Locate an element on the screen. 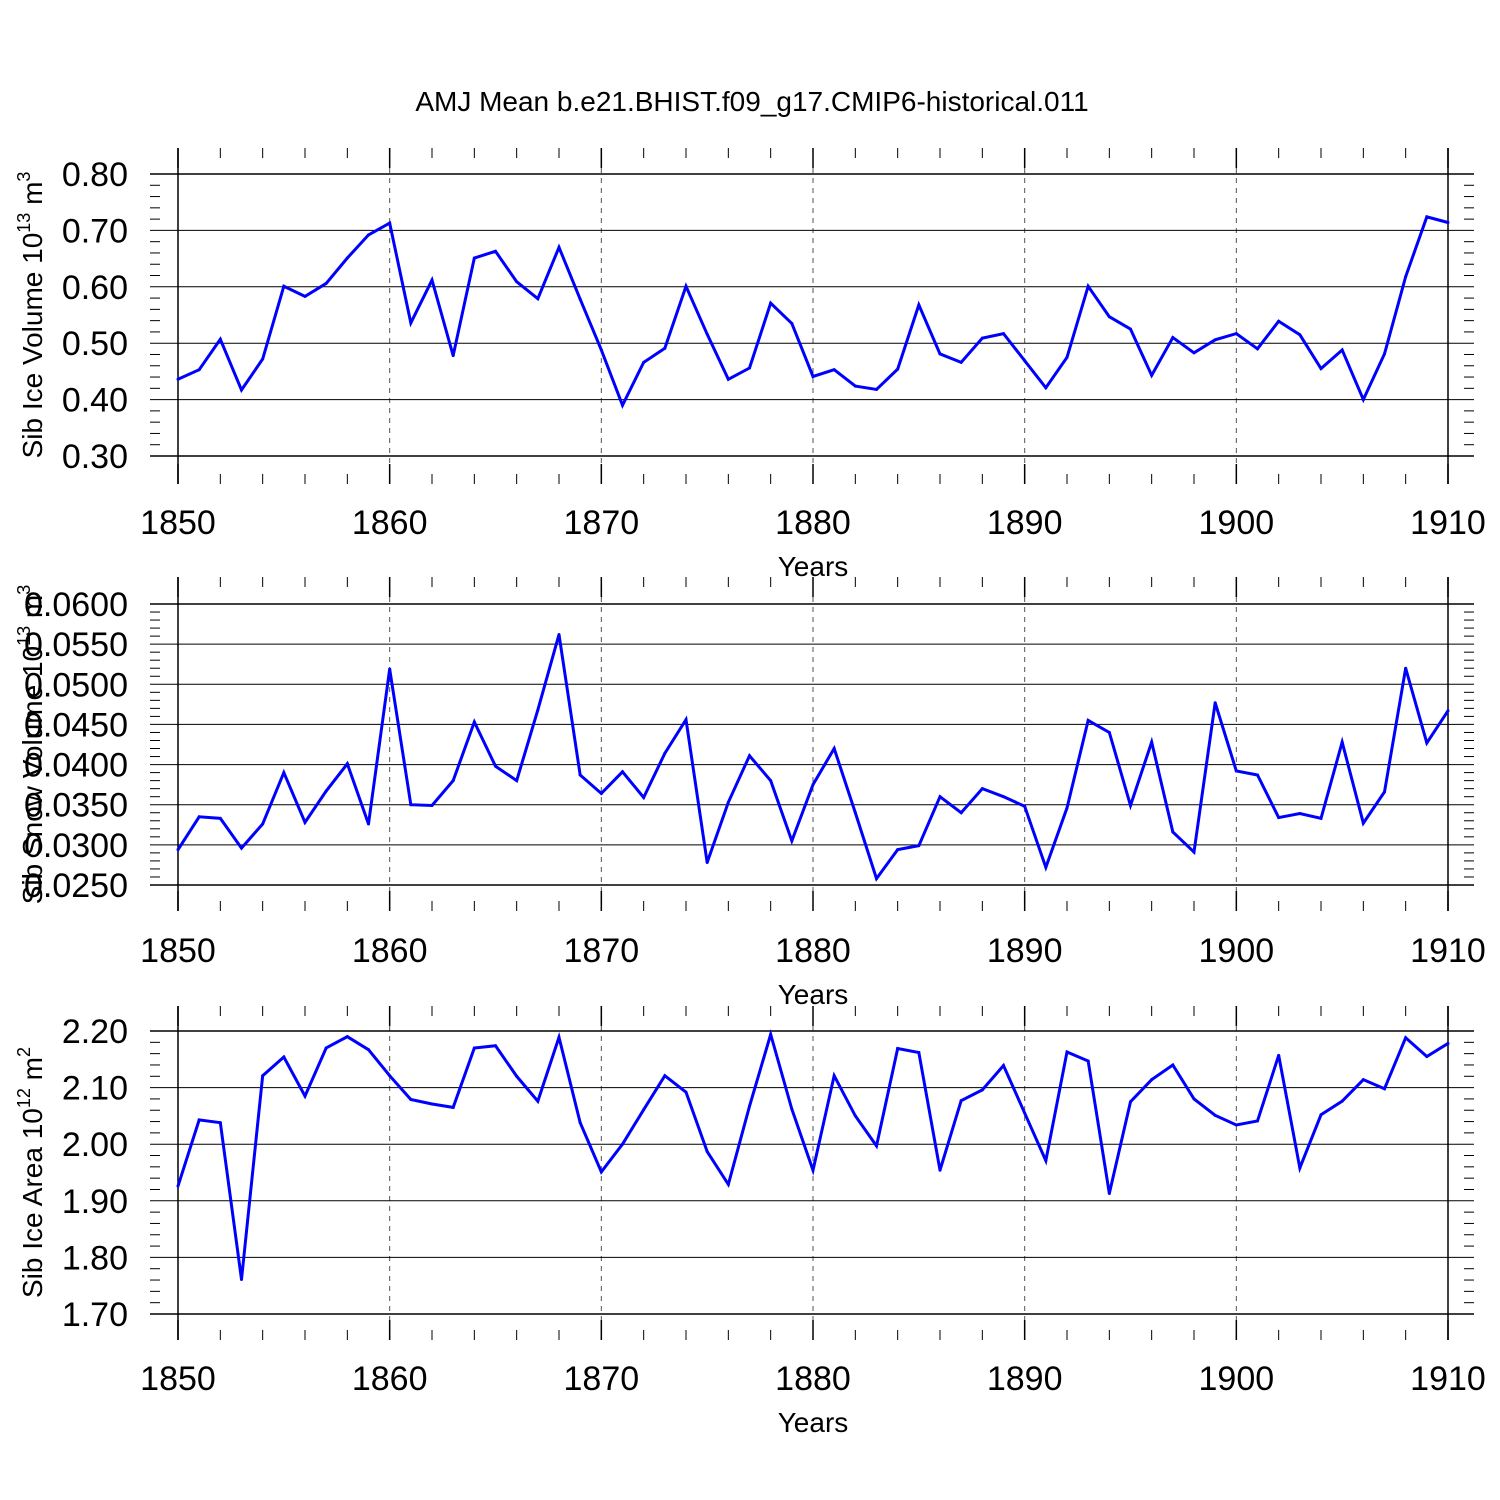  y-axis-title-part: Sib Ice Area 10 is located at coordinates (32, 1203).